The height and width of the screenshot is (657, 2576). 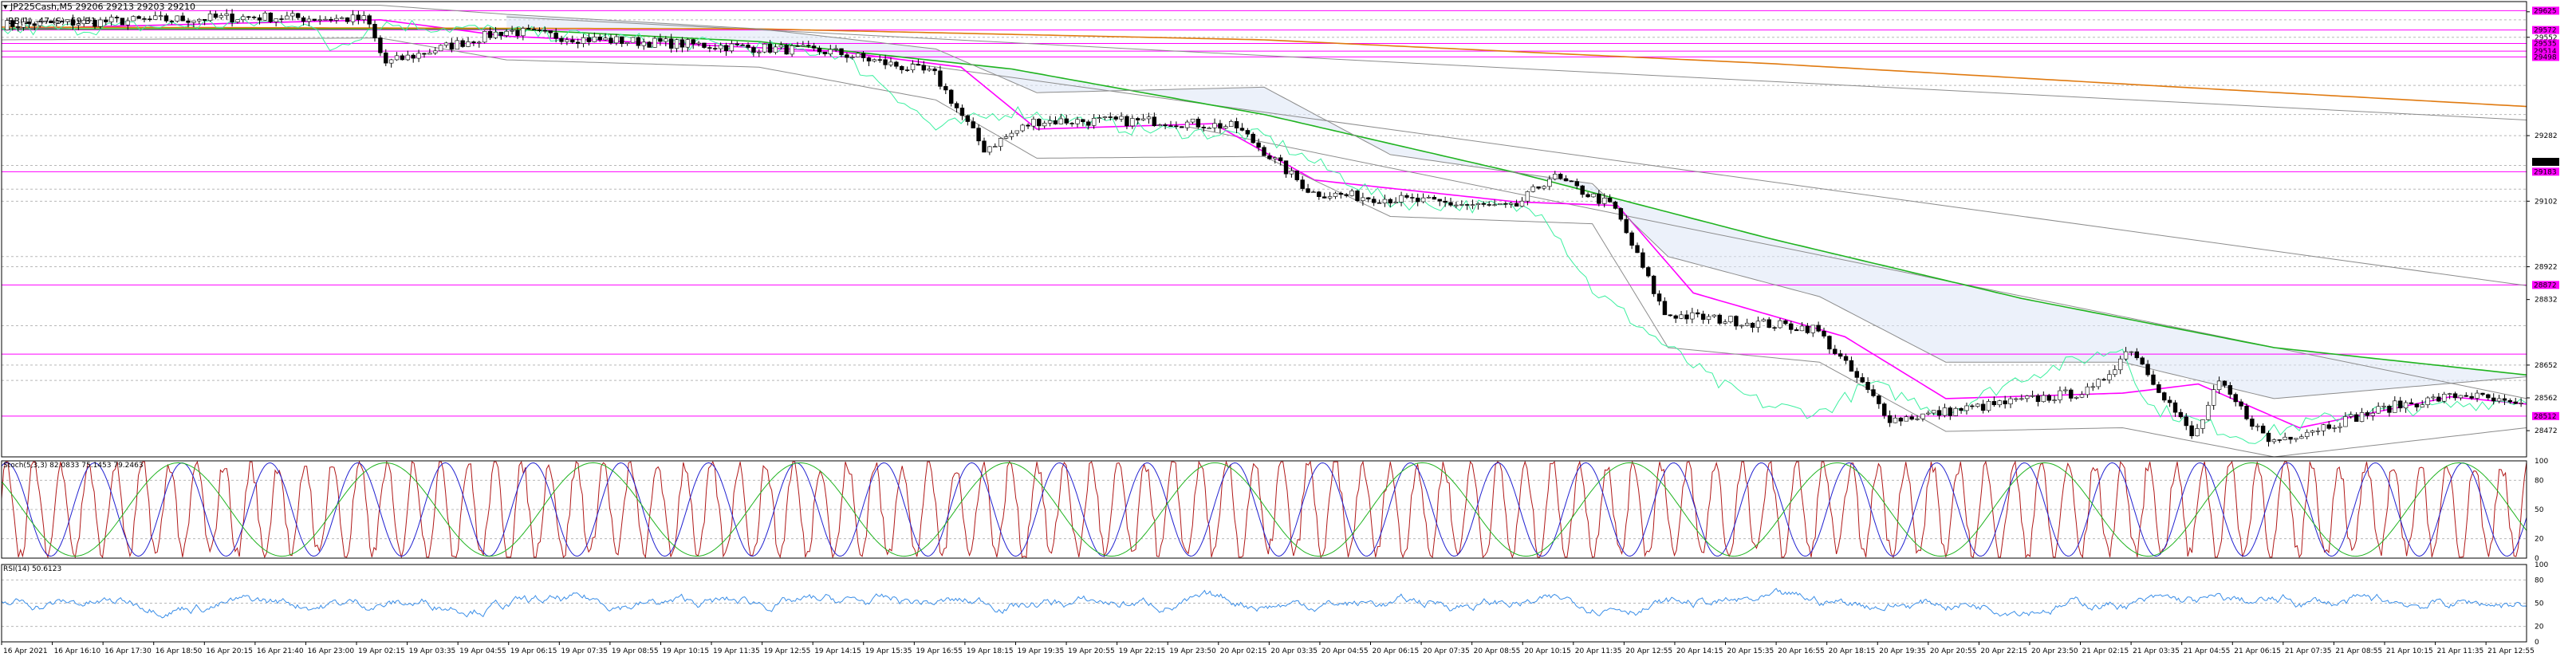 I want to click on level-badge-label: 29625, so click(x=2545, y=11).